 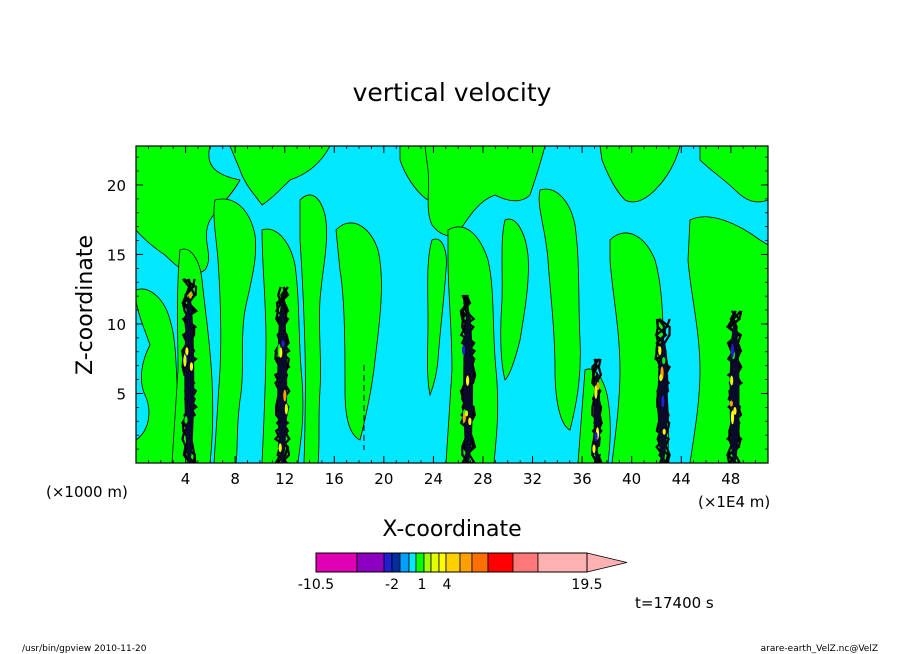 I want to click on x-tick-label: 8, so click(x=235, y=479).